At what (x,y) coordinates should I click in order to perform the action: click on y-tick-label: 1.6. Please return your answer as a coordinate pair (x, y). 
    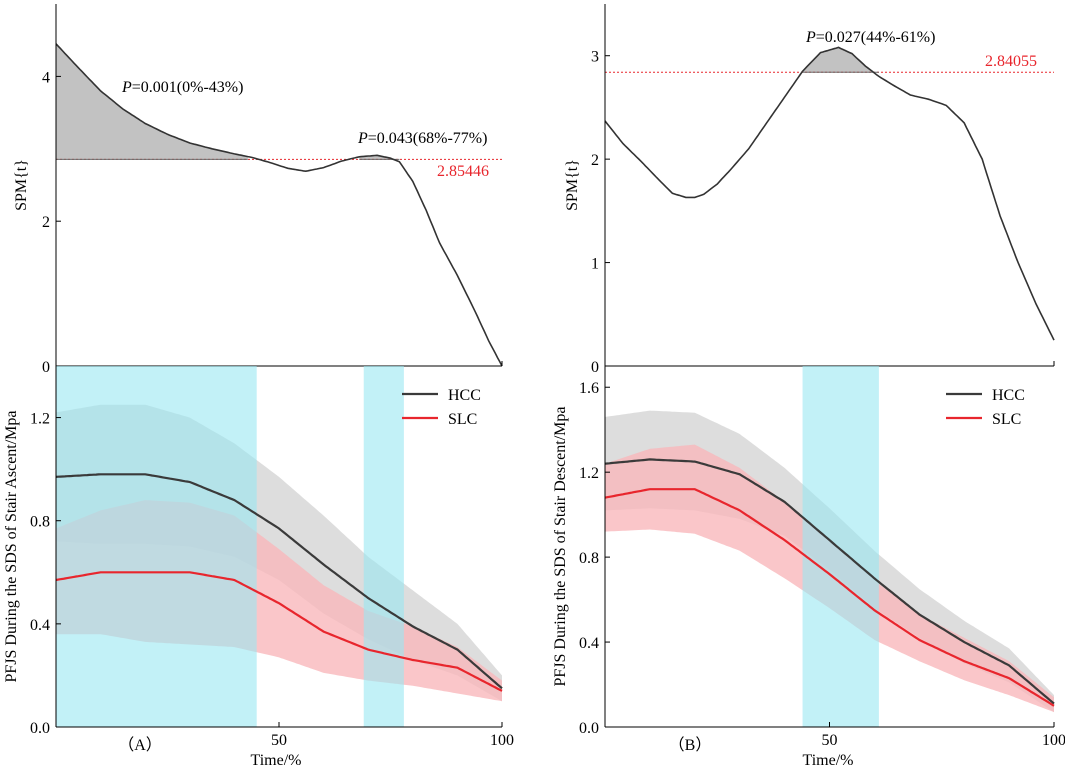
    Looking at the image, I should click on (589, 388).